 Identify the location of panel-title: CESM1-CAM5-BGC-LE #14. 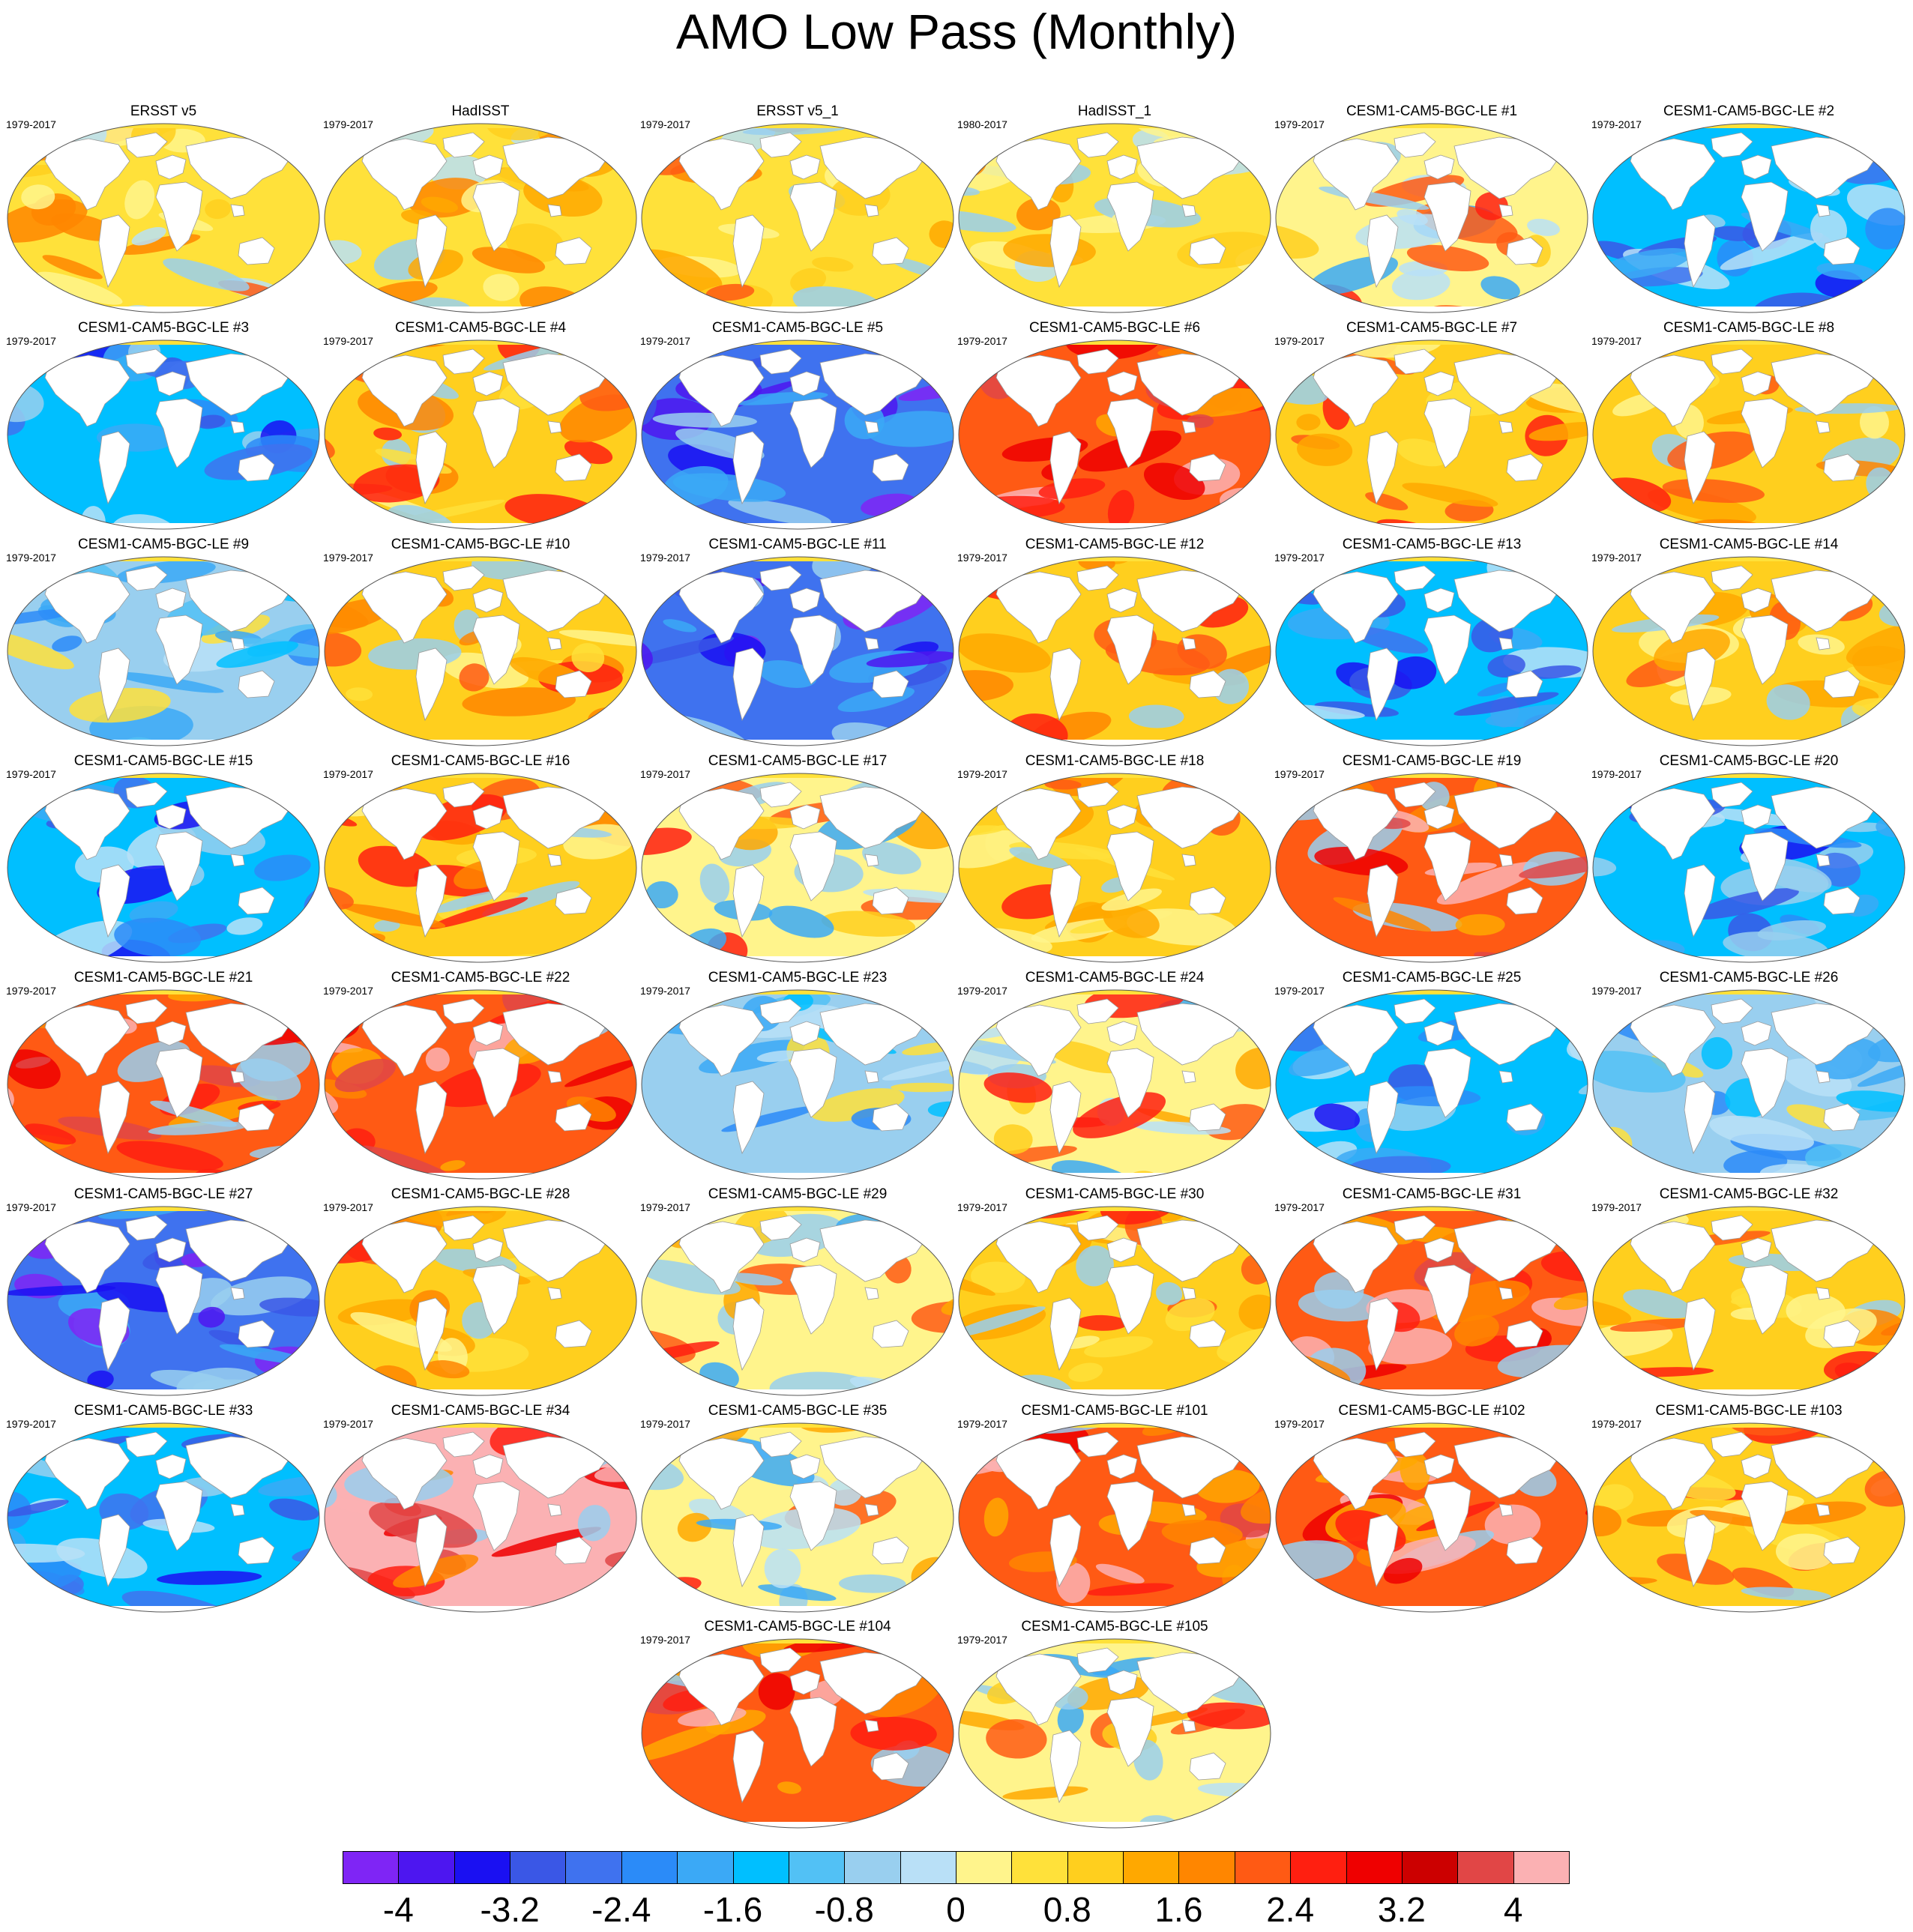
(1749, 544).